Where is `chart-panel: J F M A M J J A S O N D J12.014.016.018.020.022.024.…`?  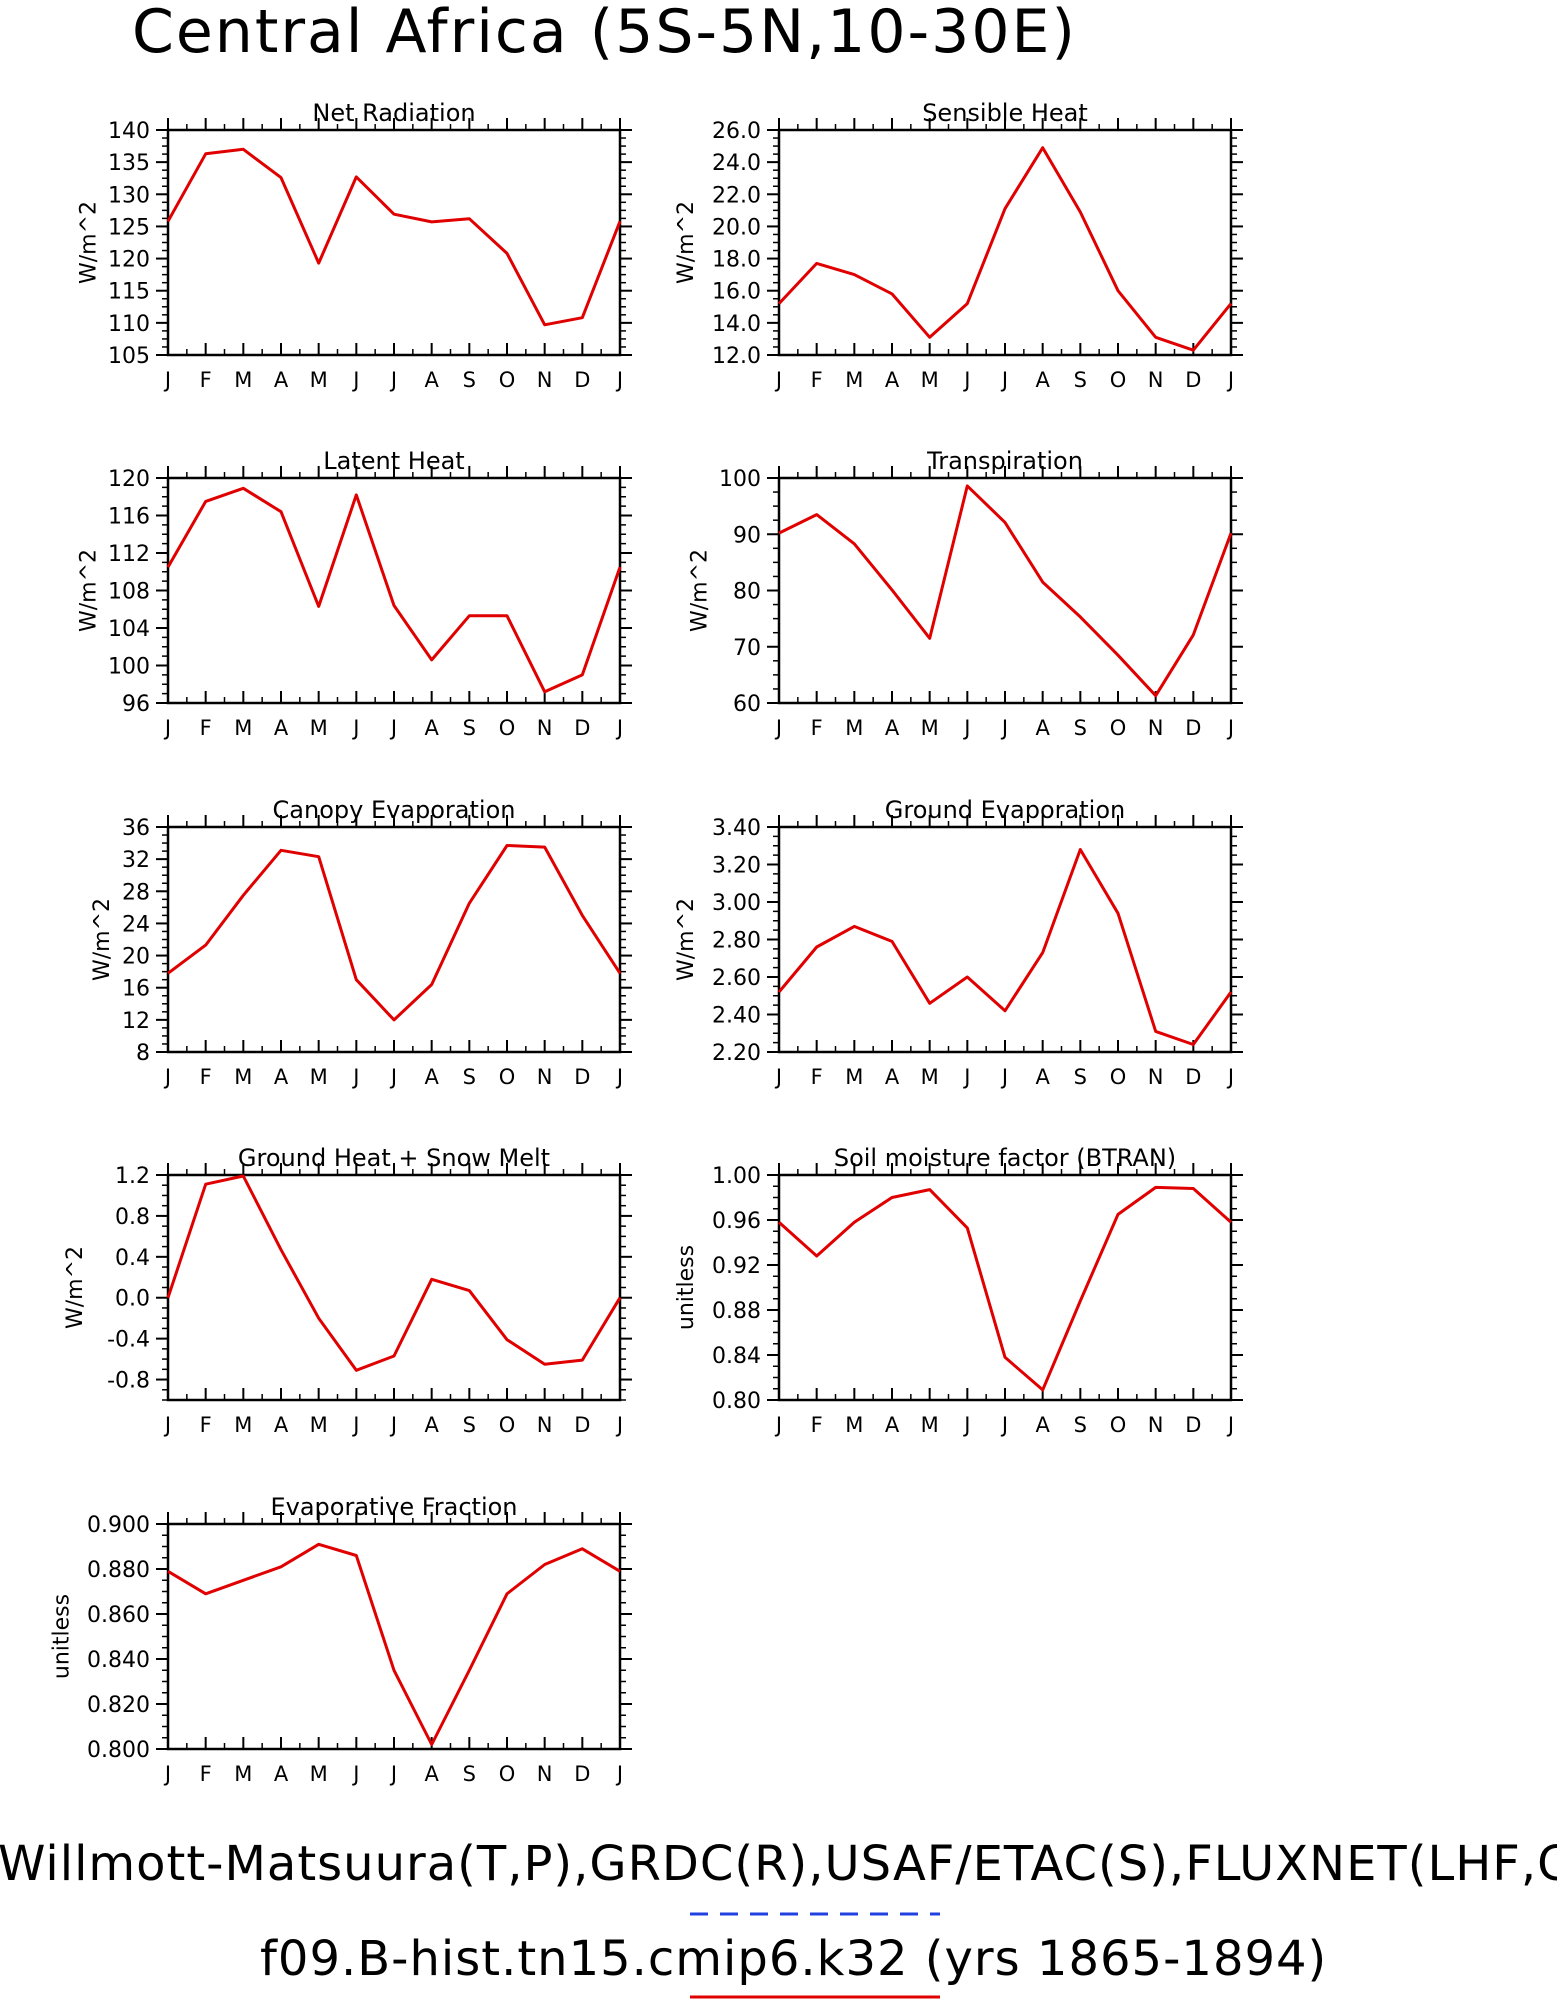 chart-panel: J F M A M J J A S O N D J12.014.016.018.020.022.024.… is located at coordinates (958, 245).